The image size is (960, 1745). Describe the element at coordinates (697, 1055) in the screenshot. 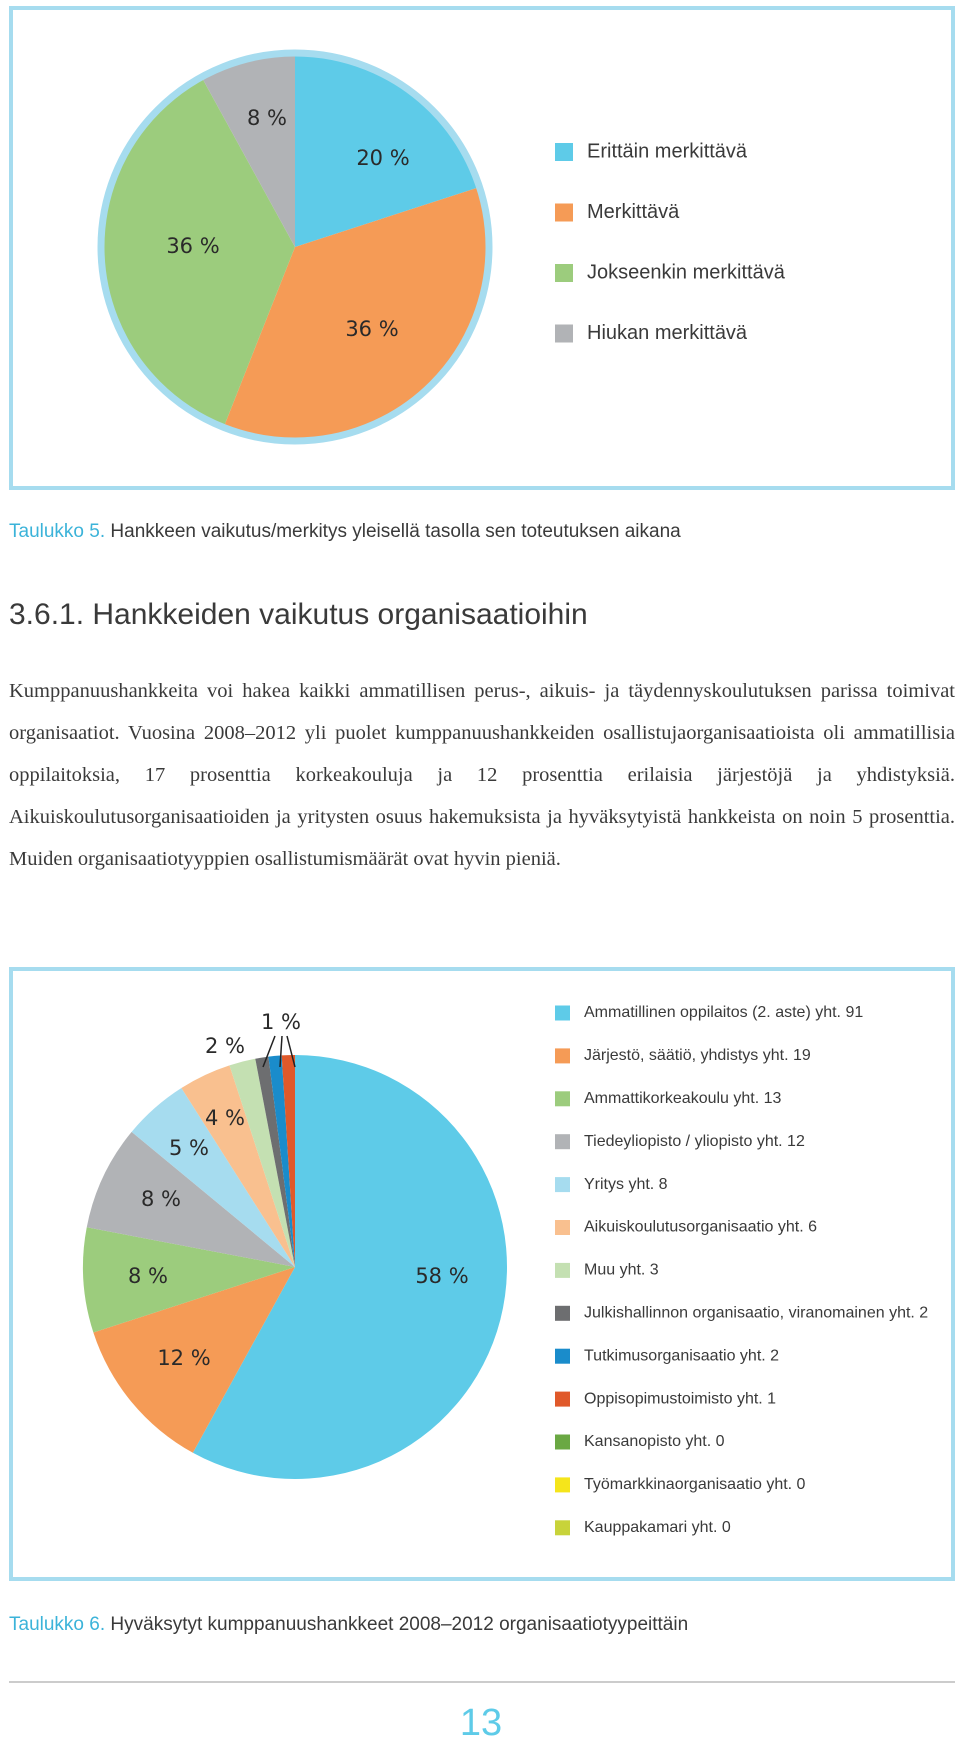

I see `legend-label: Järjestö, säätiö, yhdistys yht. 19` at that location.